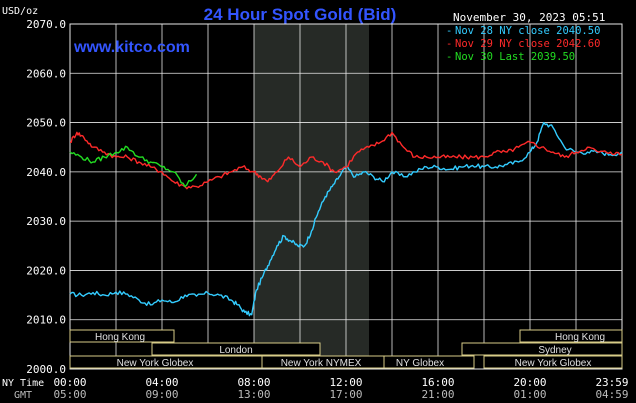  What do you see at coordinates (69, 382) in the screenshot?
I see `x-tick-ny: 00:00` at bounding box center [69, 382].